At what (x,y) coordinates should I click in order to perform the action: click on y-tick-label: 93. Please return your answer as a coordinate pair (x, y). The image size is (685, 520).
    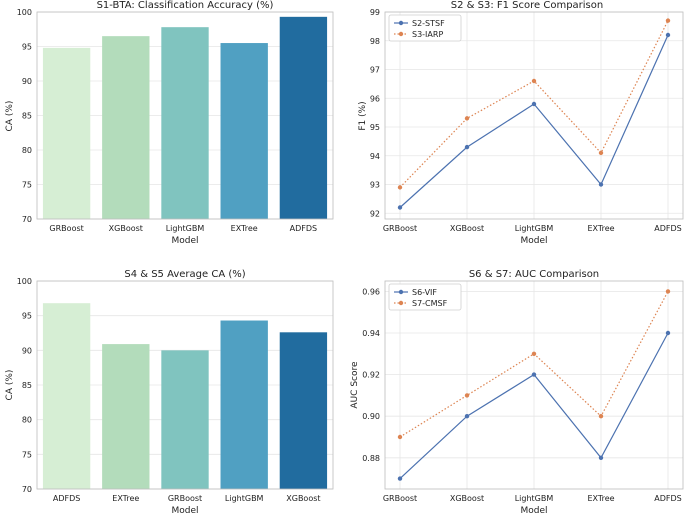
    Looking at the image, I should click on (375, 185).